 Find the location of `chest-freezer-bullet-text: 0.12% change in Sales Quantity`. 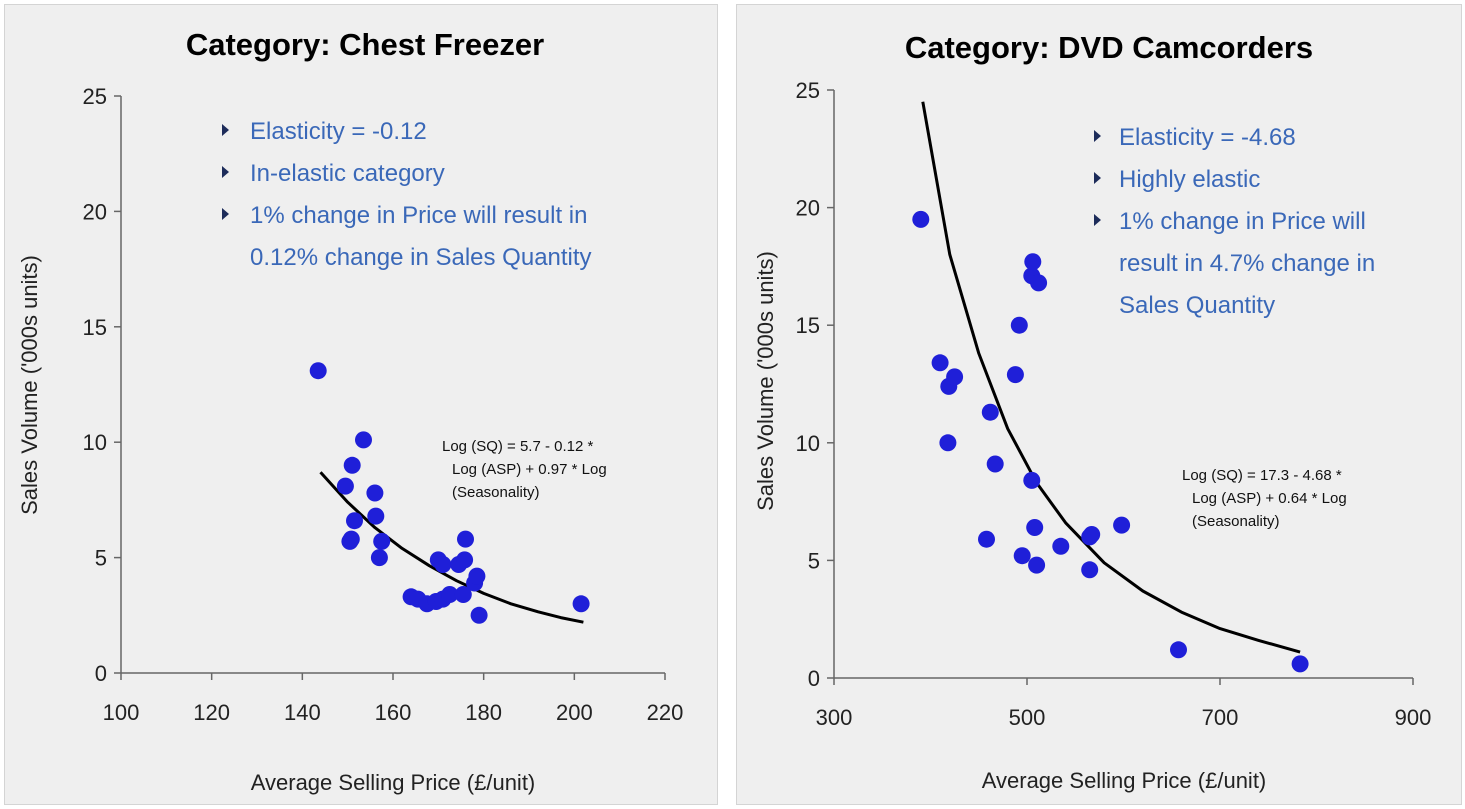

chest-freezer-bullet-text: 0.12% change in Sales Quantity is located at coordinates (421, 257).